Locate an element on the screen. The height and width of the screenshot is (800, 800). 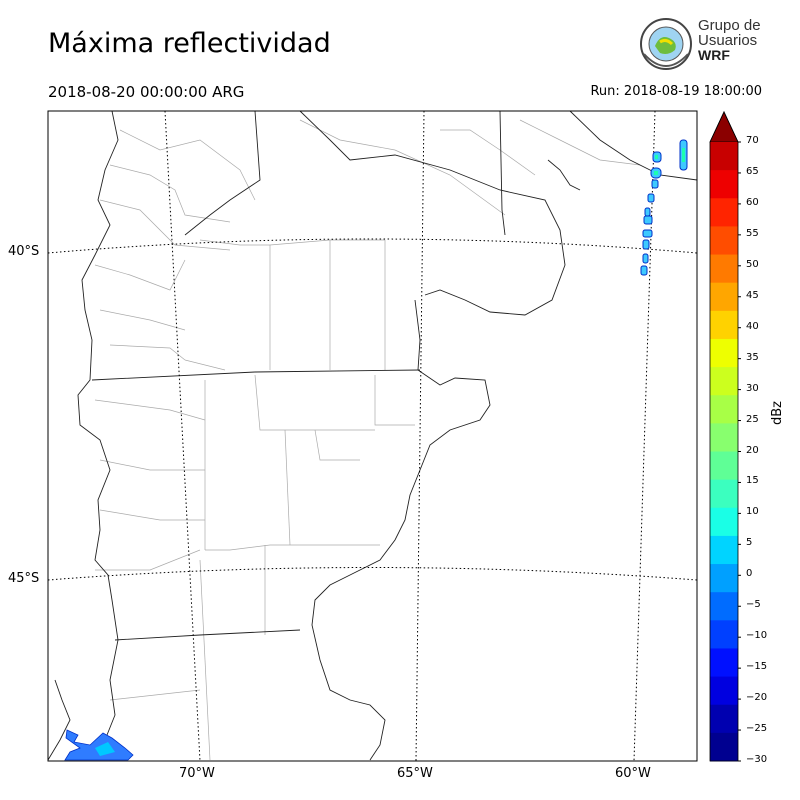
colorbar-tick-label: −15 is located at coordinates (757, 667).